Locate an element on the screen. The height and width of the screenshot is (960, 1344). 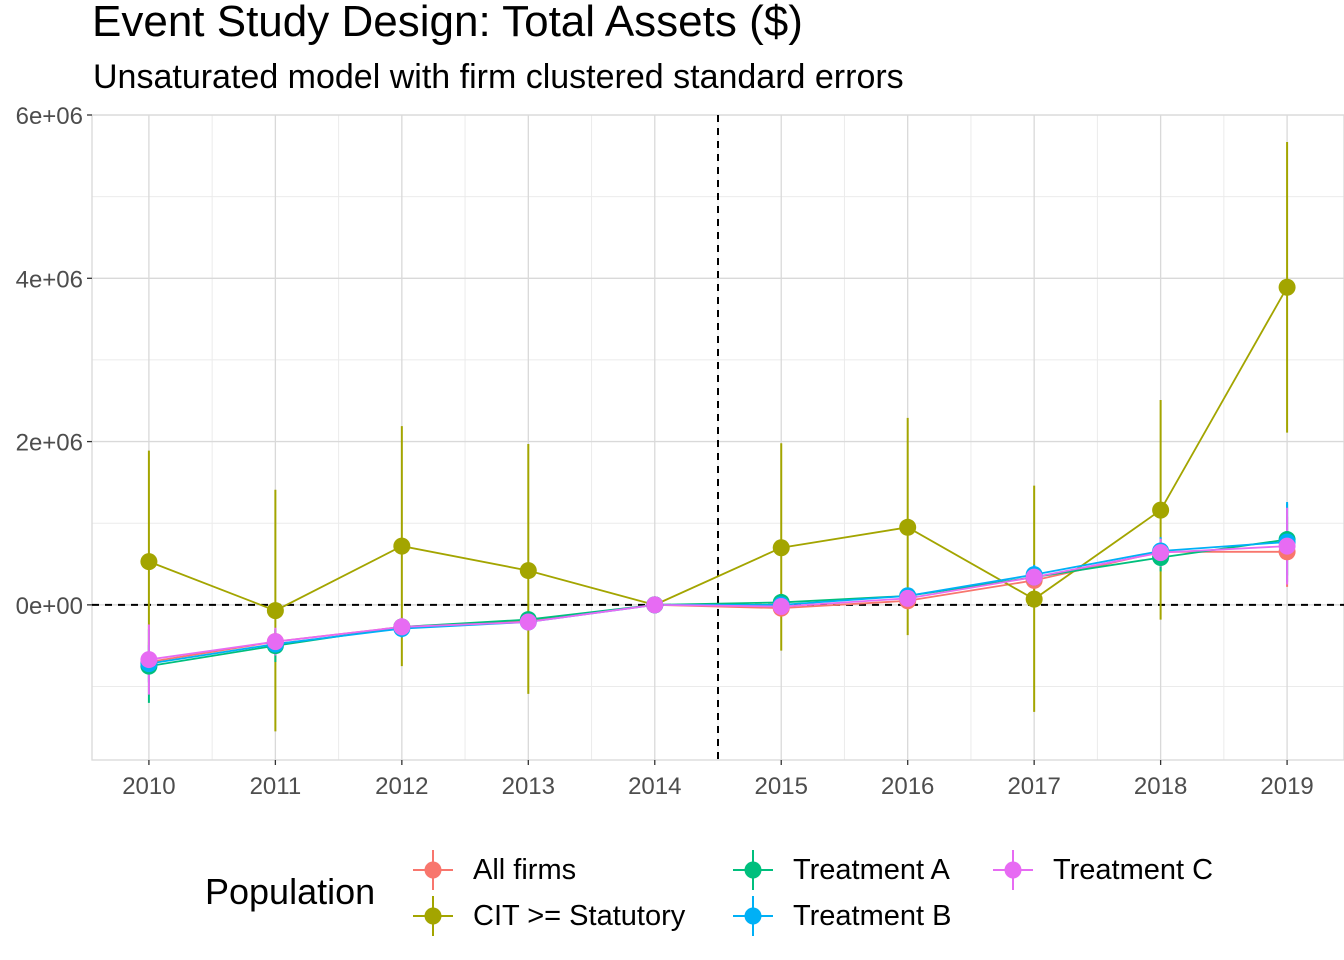
y-tick-label: 4e+06 is located at coordinates (49, 279).